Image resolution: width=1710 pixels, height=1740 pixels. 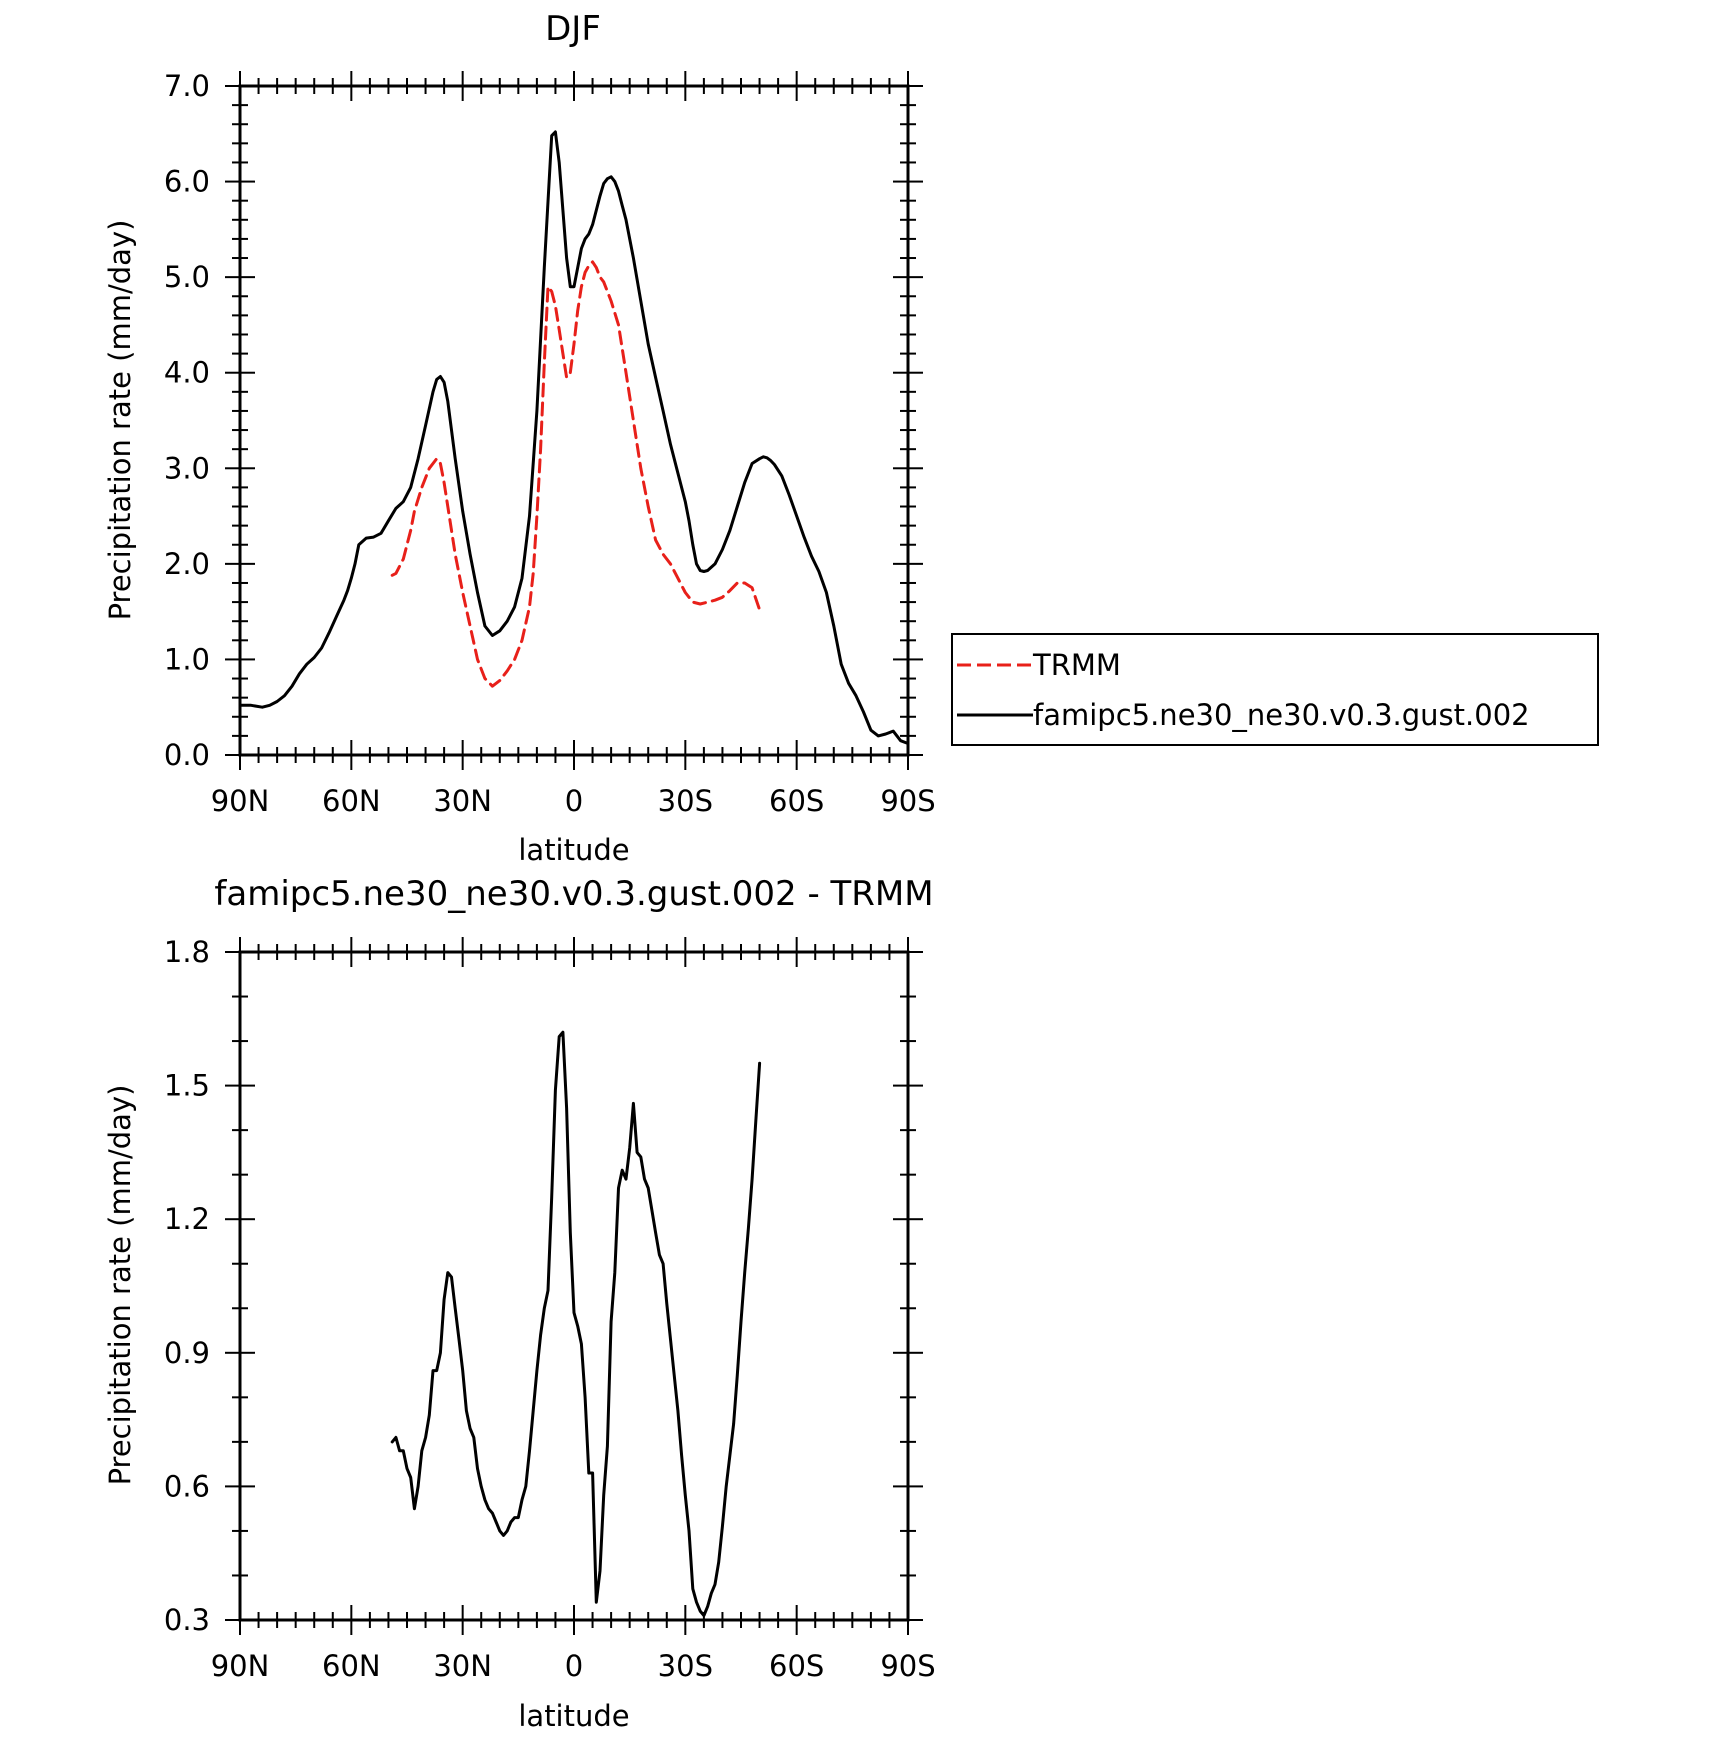 What do you see at coordinates (187, 1286) in the screenshot?
I see `y-tick-labels: 0.3 0.6 0.9 1.2 1.5 1.8` at bounding box center [187, 1286].